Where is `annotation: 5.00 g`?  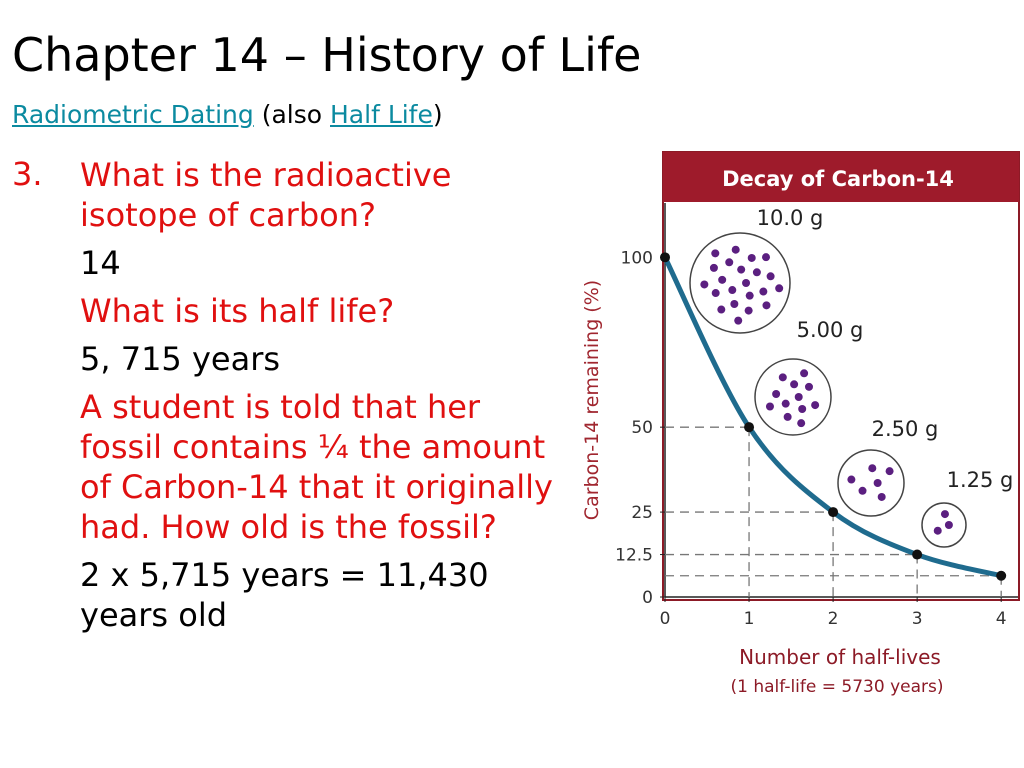
annotation: 5.00 g is located at coordinates (830, 330).